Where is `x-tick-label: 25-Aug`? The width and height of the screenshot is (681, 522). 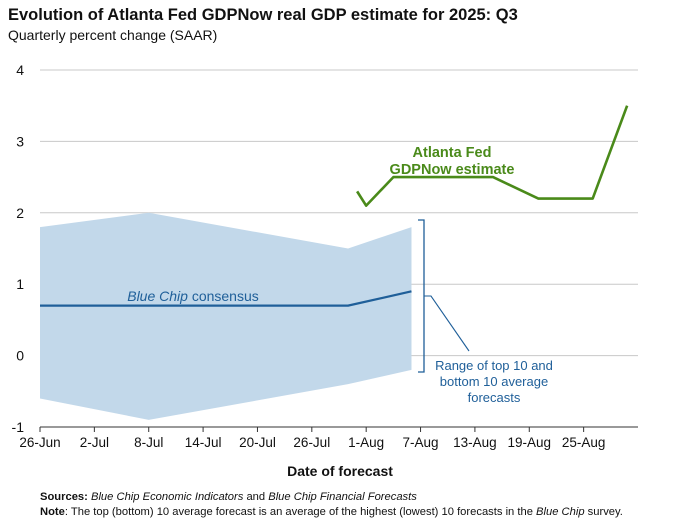
x-tick-label: 25-Aug is located at coordinates (584, 442).